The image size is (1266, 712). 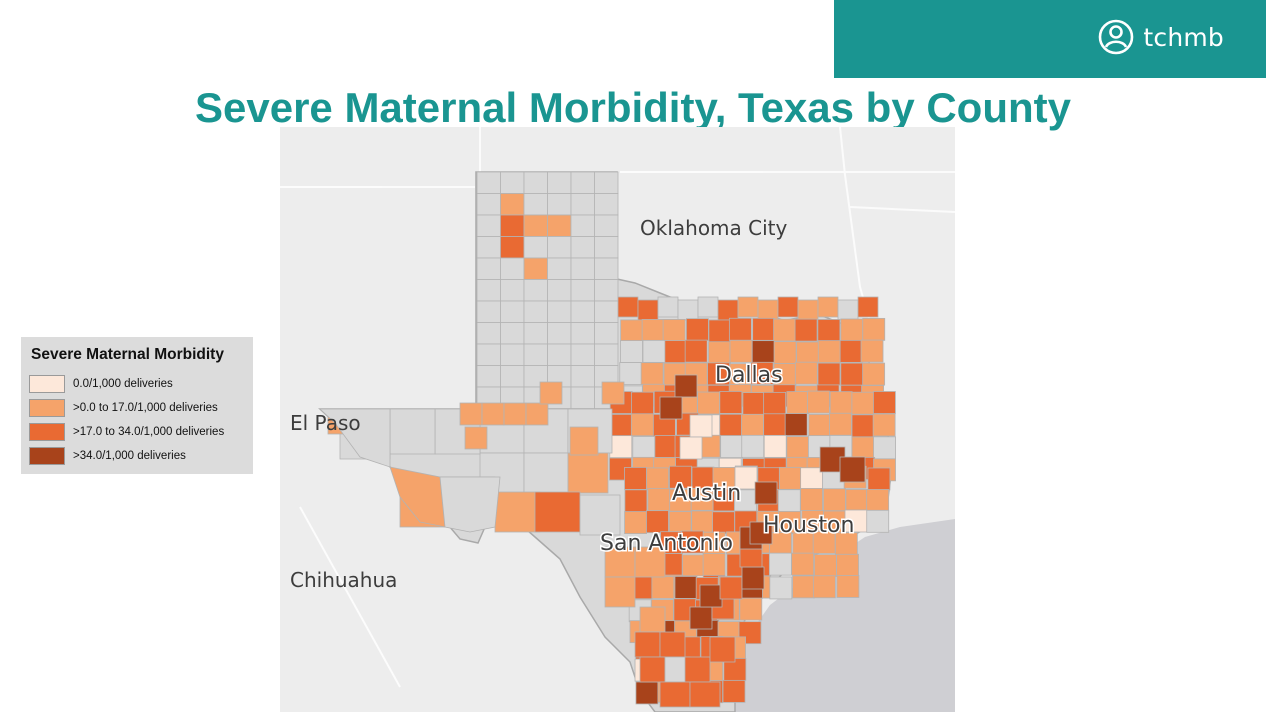 I want to click on brand-logo: tchmb, so click(x=1160, y=37).